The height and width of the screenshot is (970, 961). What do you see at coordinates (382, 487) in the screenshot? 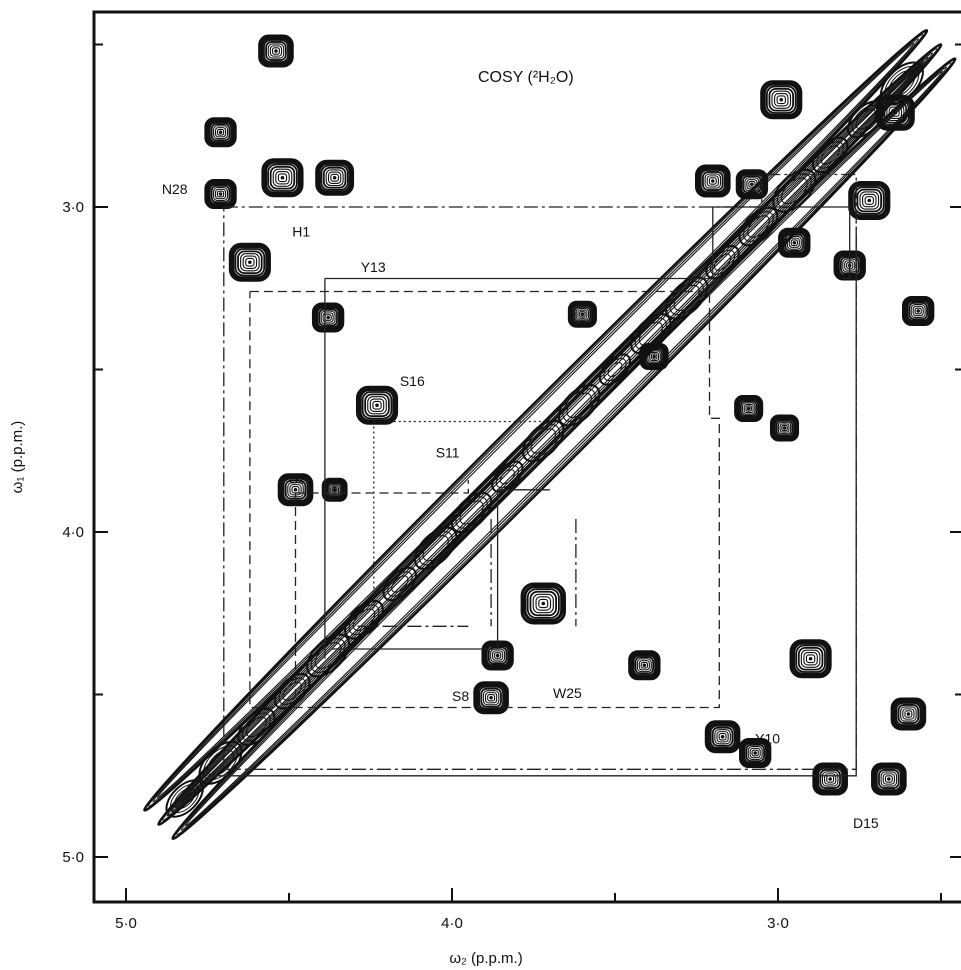
I see `connector-dashed` at bounding box center [382, 487].